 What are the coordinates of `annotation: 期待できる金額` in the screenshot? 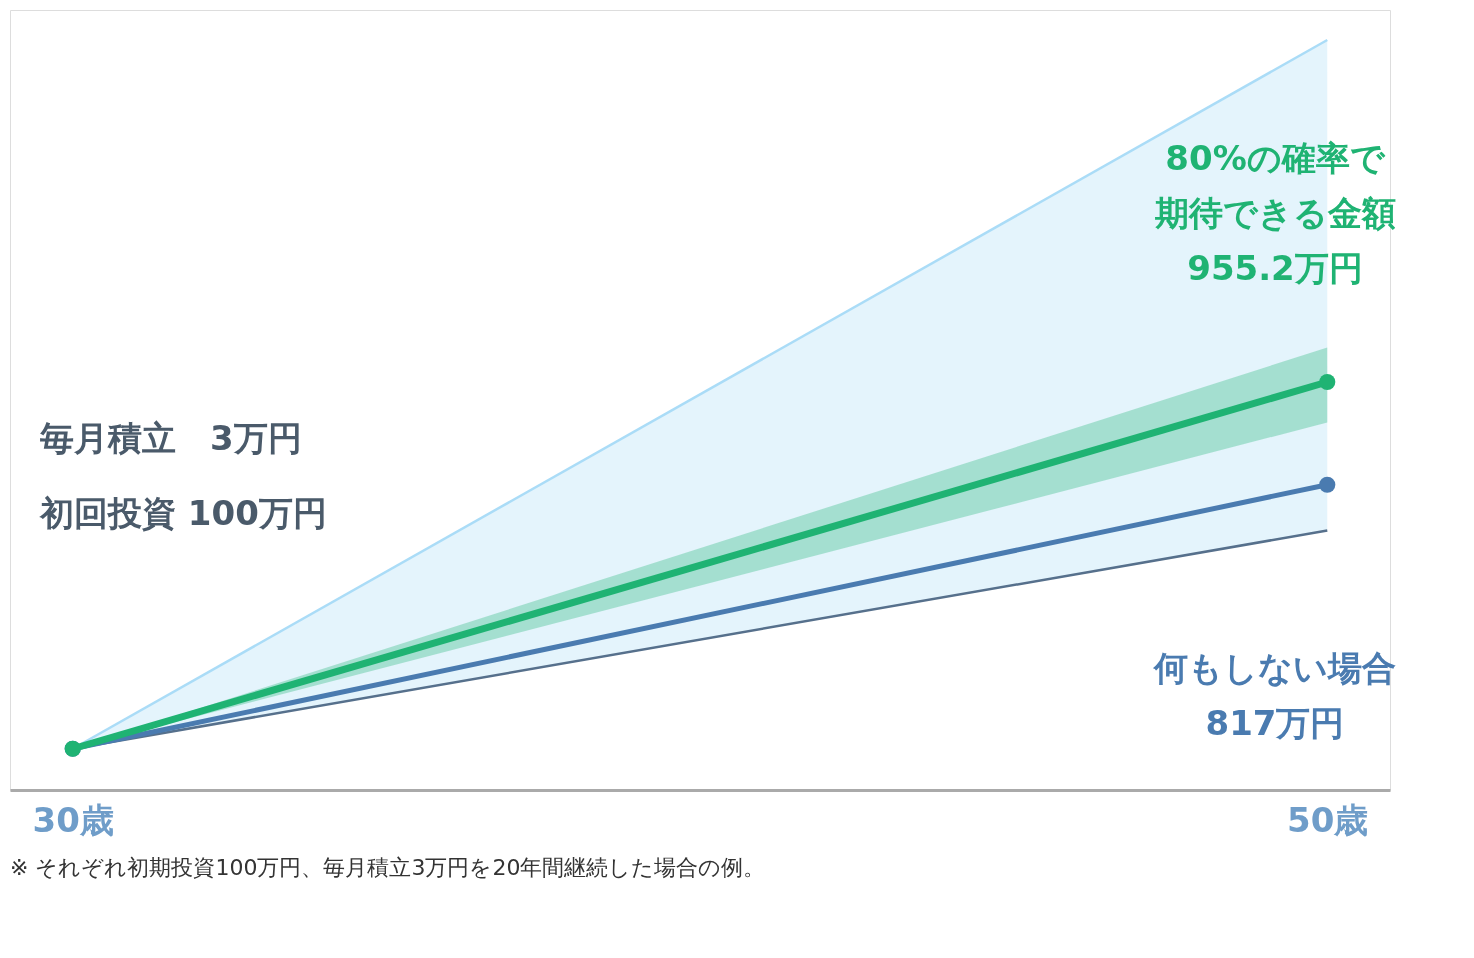 It's located at (1274, 213).